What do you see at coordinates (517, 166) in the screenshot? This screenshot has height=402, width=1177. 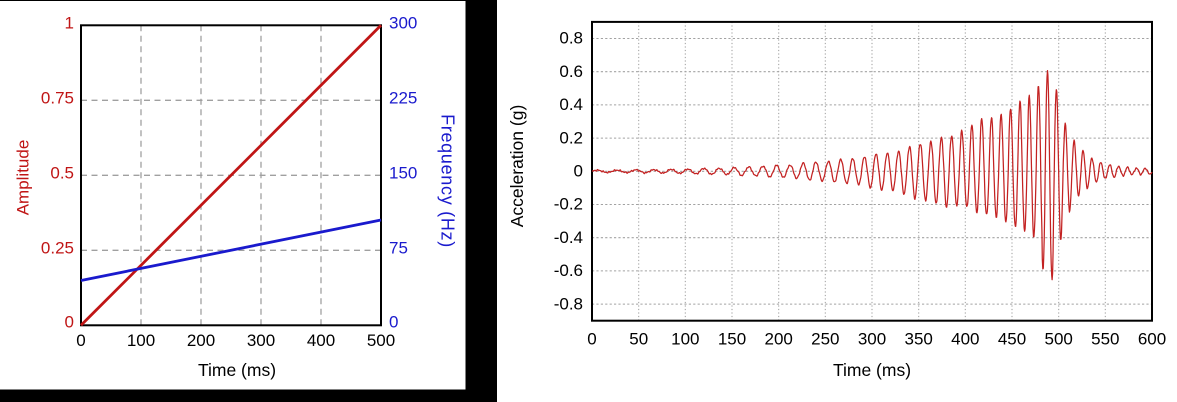 I see `svg-text: Acceleration (g)` at bounding box center [517, 166].